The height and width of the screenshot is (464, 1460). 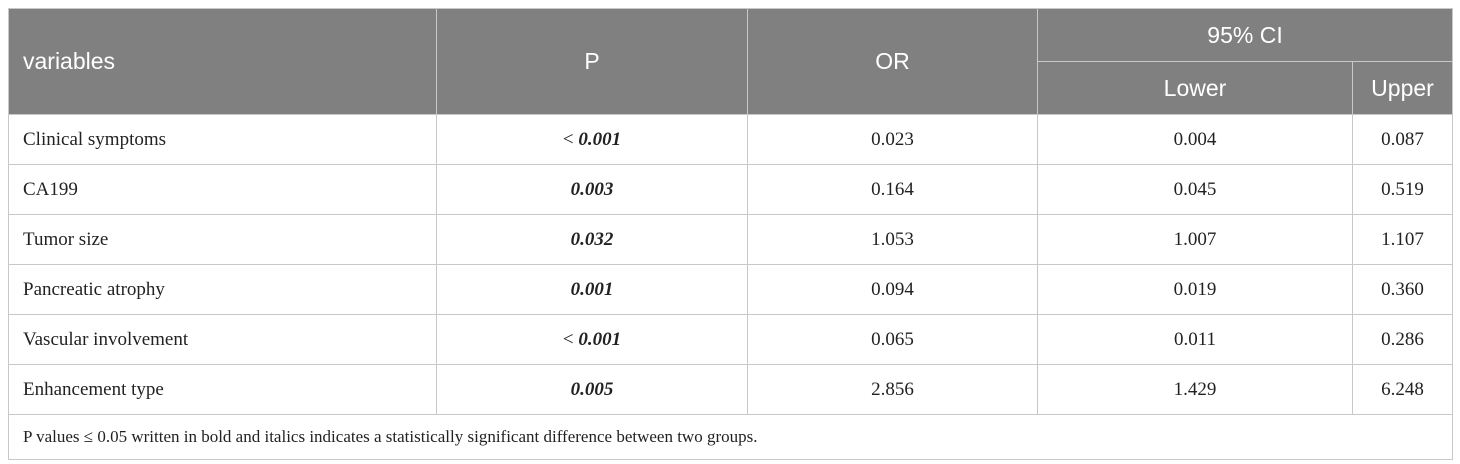 I want to click on cell-lower: 1.007, so click(x=1195, y=239).